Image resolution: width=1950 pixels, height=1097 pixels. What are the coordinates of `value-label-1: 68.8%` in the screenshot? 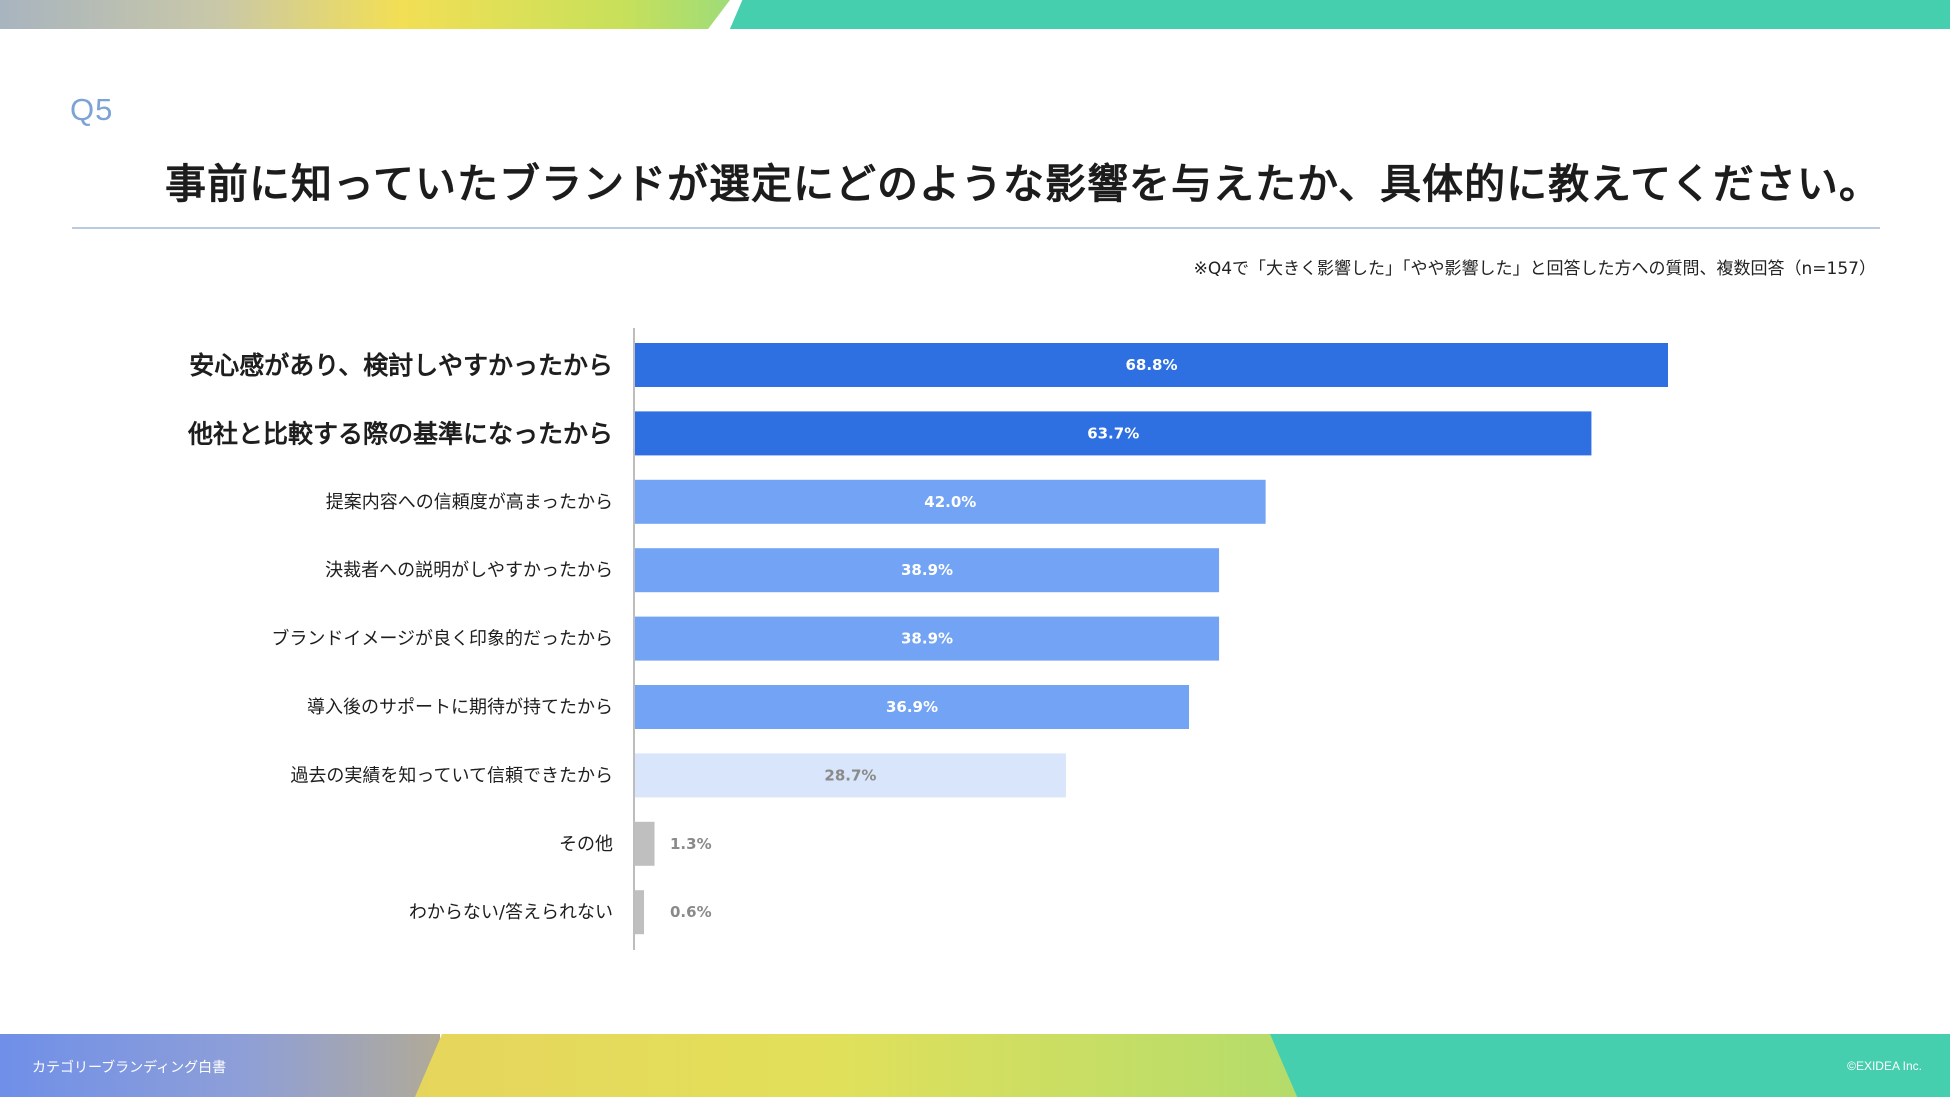 It's located at (1151, 365).